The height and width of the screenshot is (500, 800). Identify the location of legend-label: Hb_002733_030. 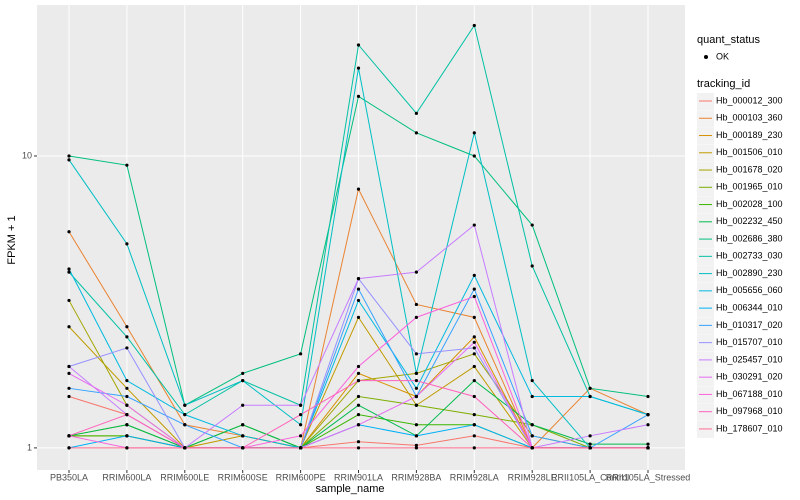
(749, 256).